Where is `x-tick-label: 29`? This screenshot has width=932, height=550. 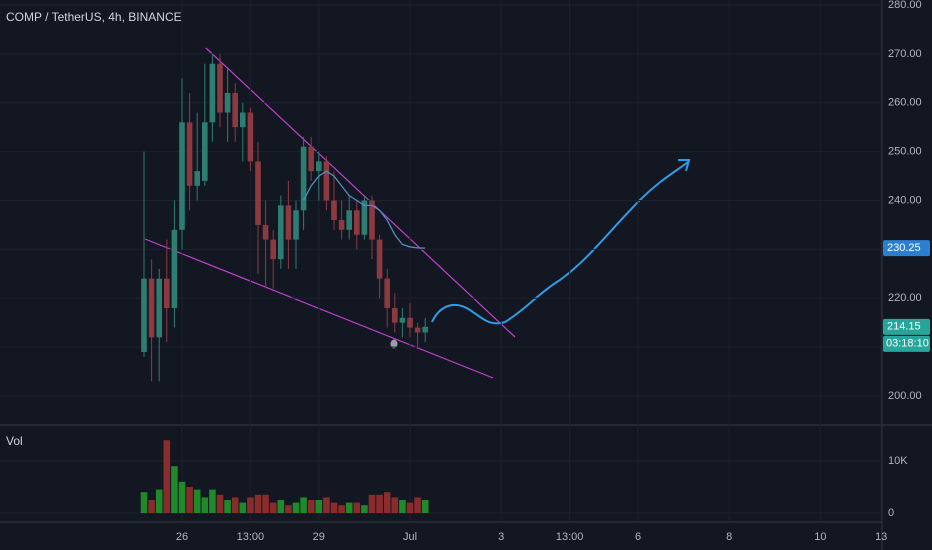
x-tick-label: 29 is located at coordinates (319, 537).